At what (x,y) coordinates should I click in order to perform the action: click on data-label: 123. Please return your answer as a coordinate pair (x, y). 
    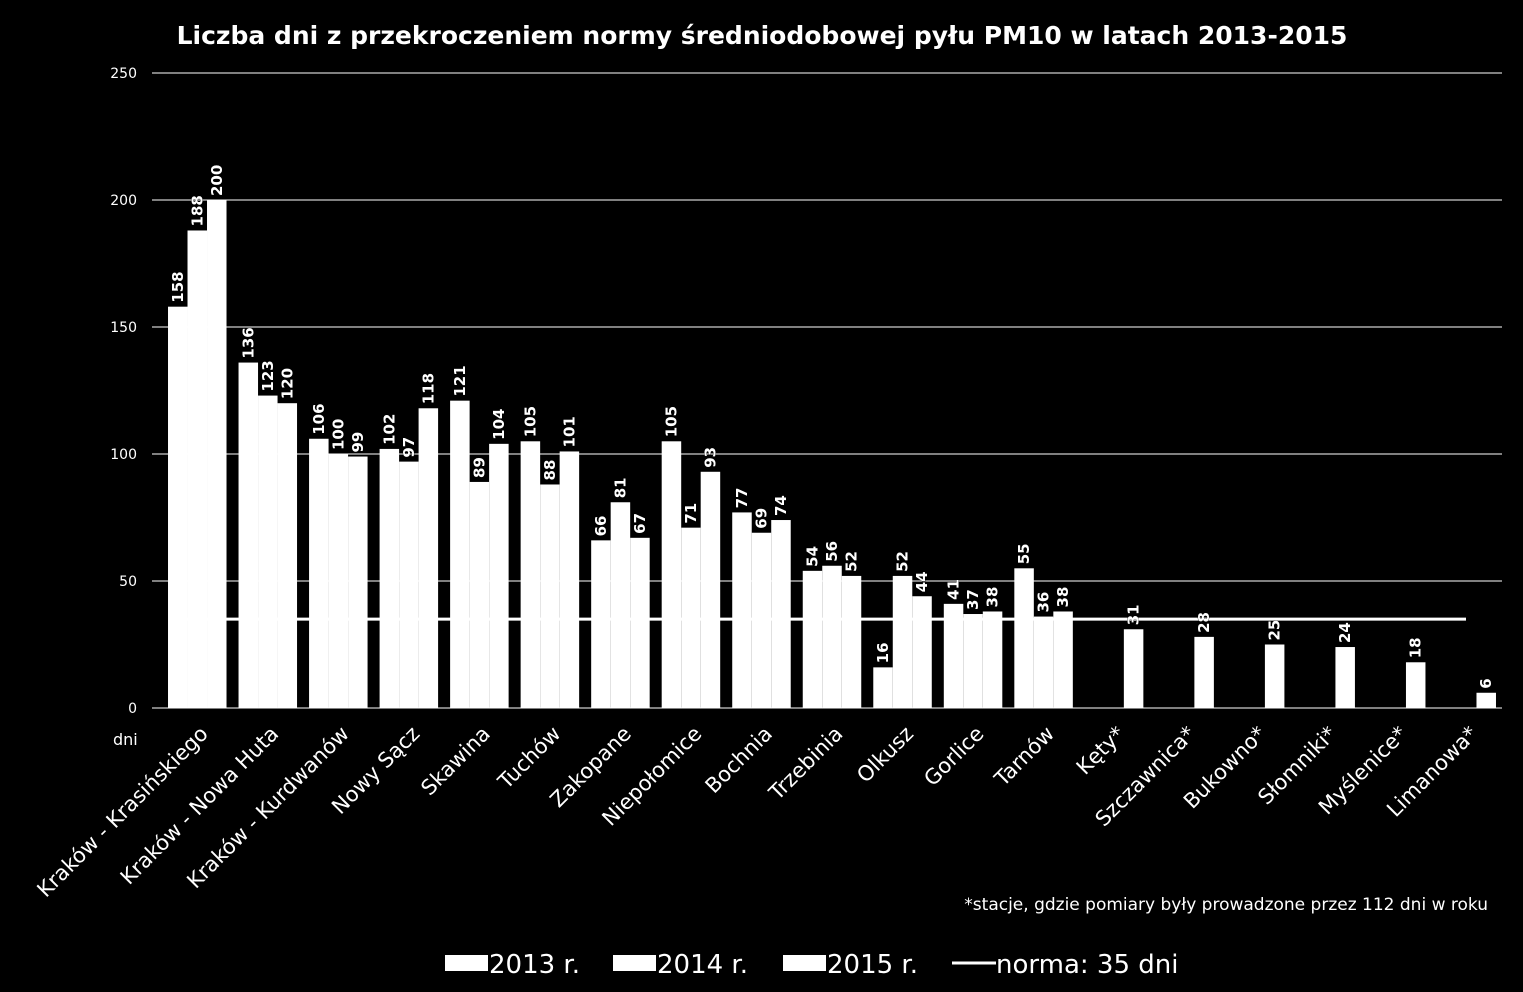
    Looking at the image, I should click on (268, 375).